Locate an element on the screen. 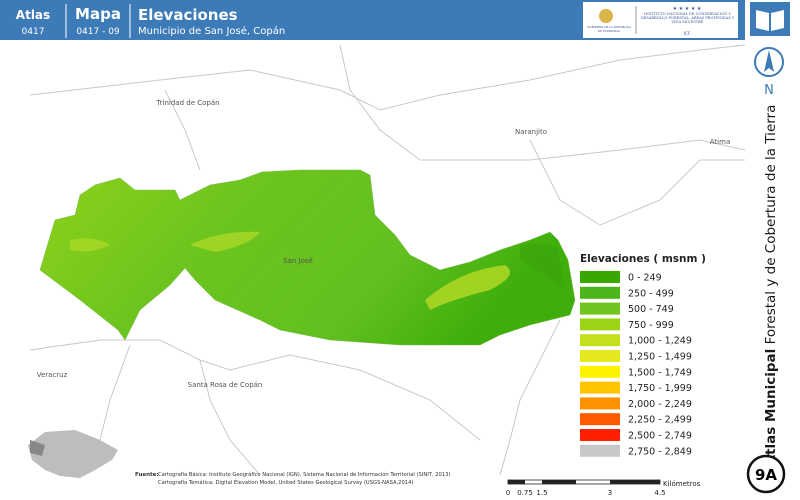 This screenshot has height=500, width=800. scale-labels: 0 0.75 1.5 3 4.5 is located at coordinates (586, 493).